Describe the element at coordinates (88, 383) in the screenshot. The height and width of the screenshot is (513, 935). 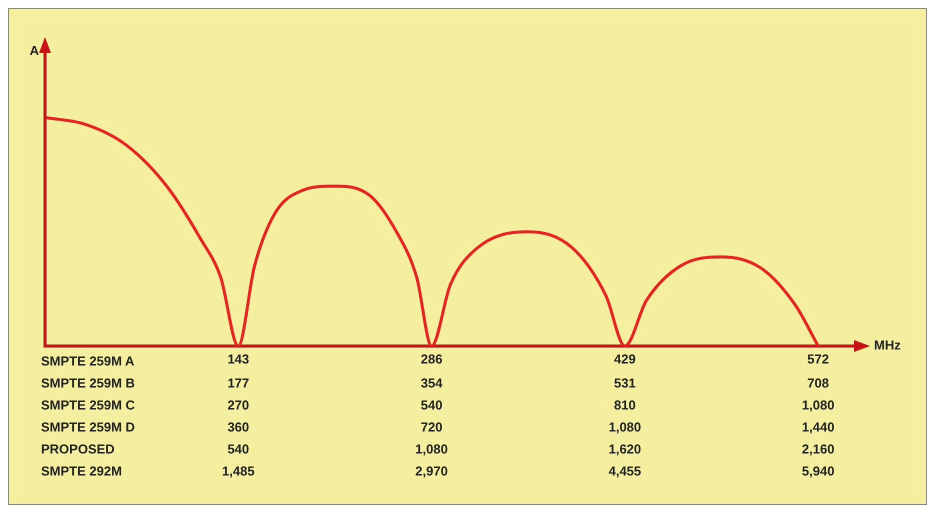
I see `text: SMPTE 259M B` at that location.